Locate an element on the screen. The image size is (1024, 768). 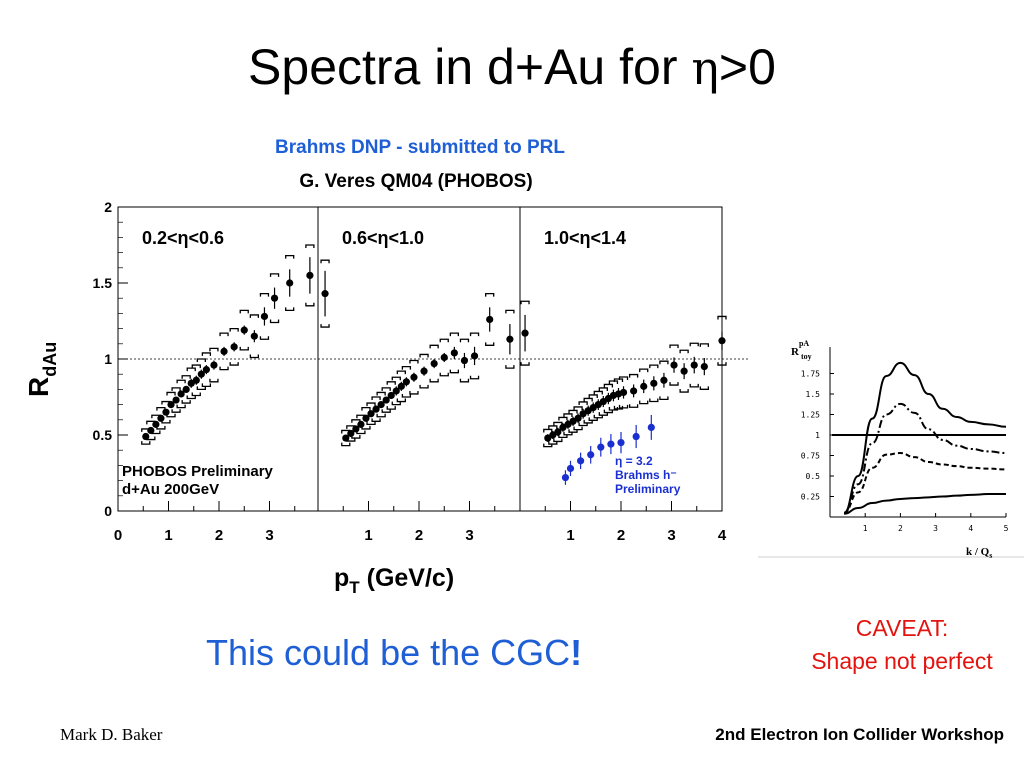
y-tick-label: 2 is located at coordinates (108, 207).